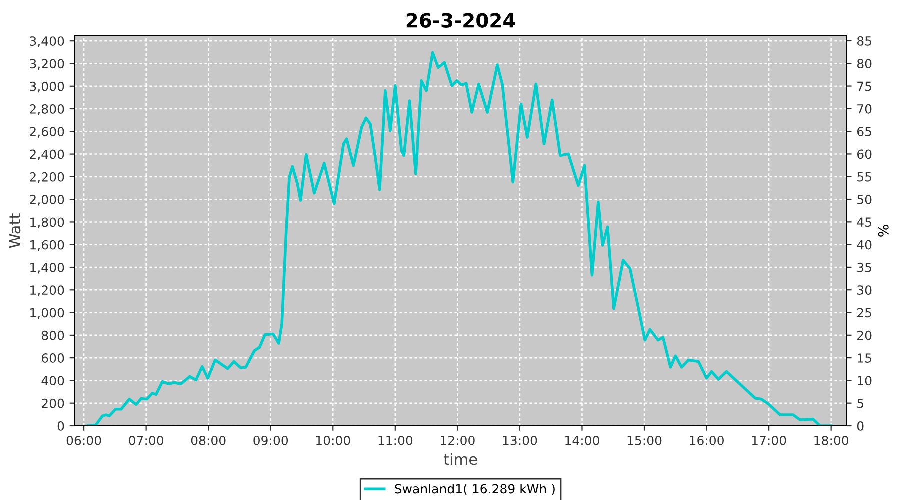 This screenshot has height=500, width=900. What do you see at coordinates (47, 178) in the screenshot?
I see `y-tick-label: 2,200` at bounding box center [47, 178].